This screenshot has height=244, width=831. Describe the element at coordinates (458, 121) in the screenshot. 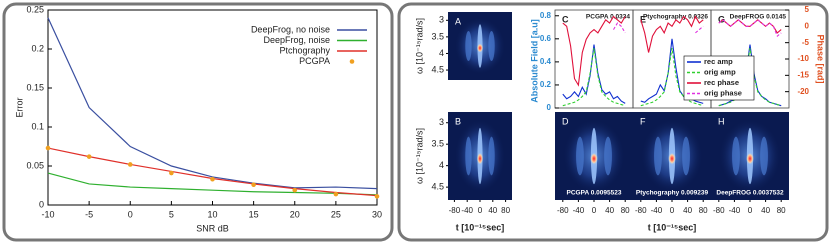

I see `panel-label: B` at that location.